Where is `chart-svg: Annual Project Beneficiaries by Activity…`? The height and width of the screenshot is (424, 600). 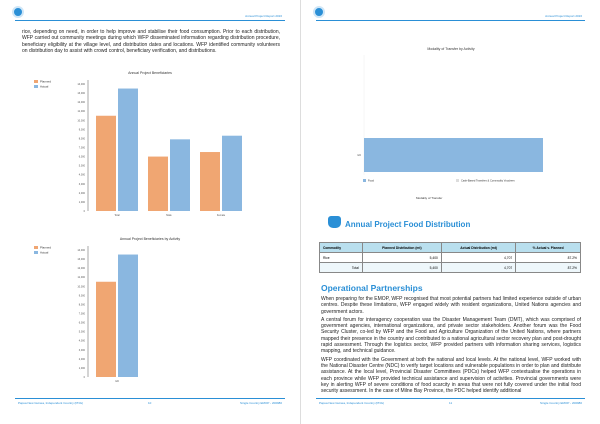 chart-svg: Annual Project Beneficiaries by Activity… is located at coordinates (107, 310).